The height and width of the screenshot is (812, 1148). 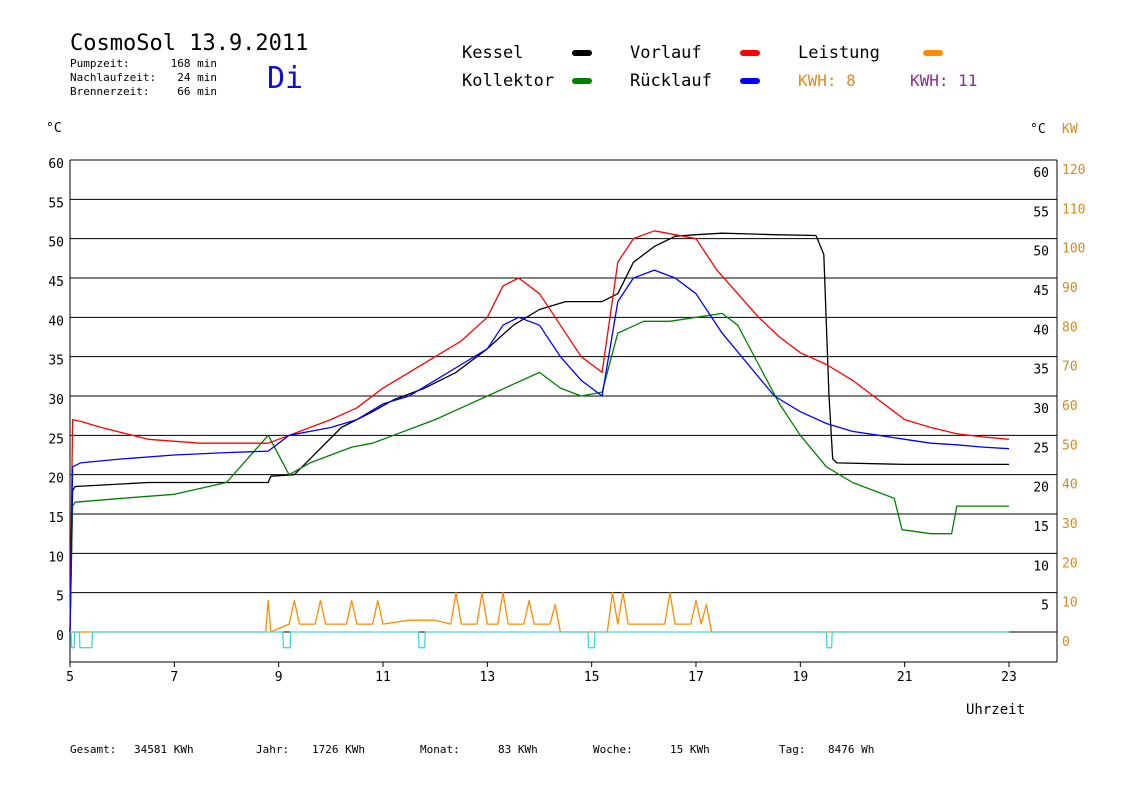 I want to click on y-tick-left-40: 40, so click(x=56, y=321).